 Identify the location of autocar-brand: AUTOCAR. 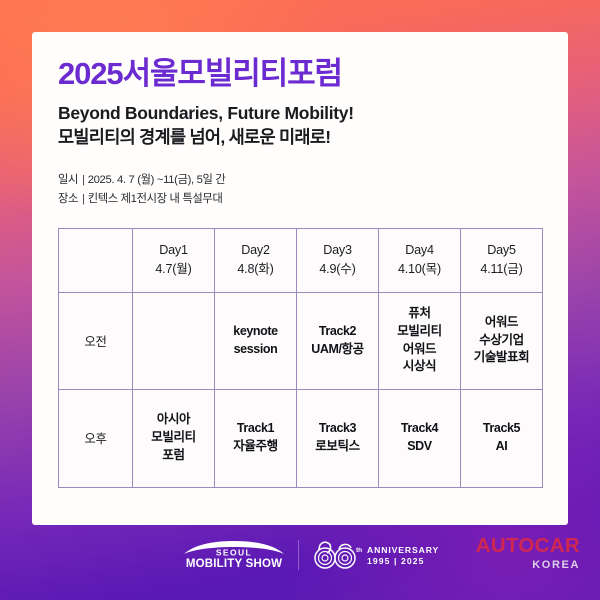
(527, 545).